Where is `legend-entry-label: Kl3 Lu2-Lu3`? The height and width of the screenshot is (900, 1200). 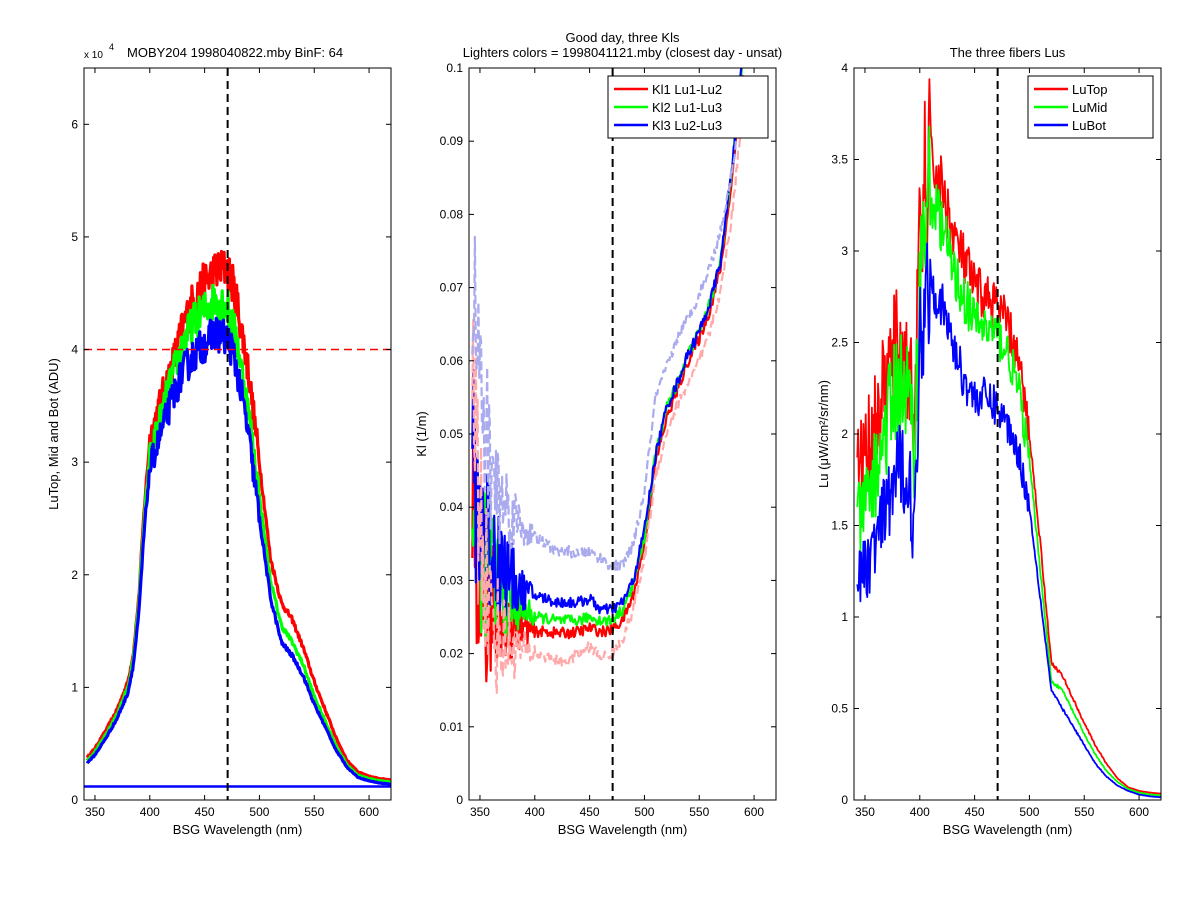
legend-entry-label: Kl3 Lu2-Lu3 is located at coordinates (687, 125).